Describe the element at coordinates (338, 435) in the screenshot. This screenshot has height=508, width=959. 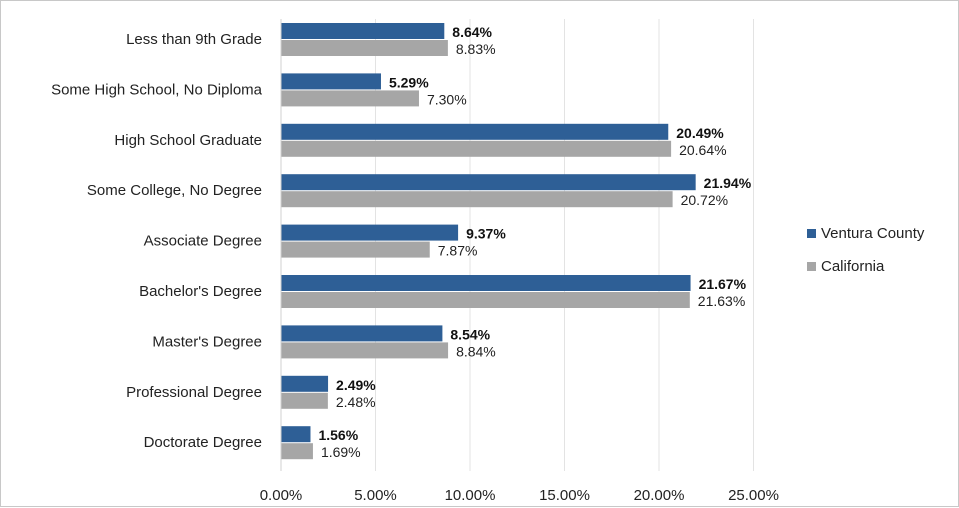
I see `data-label-ventura: 1.56%` at that location.